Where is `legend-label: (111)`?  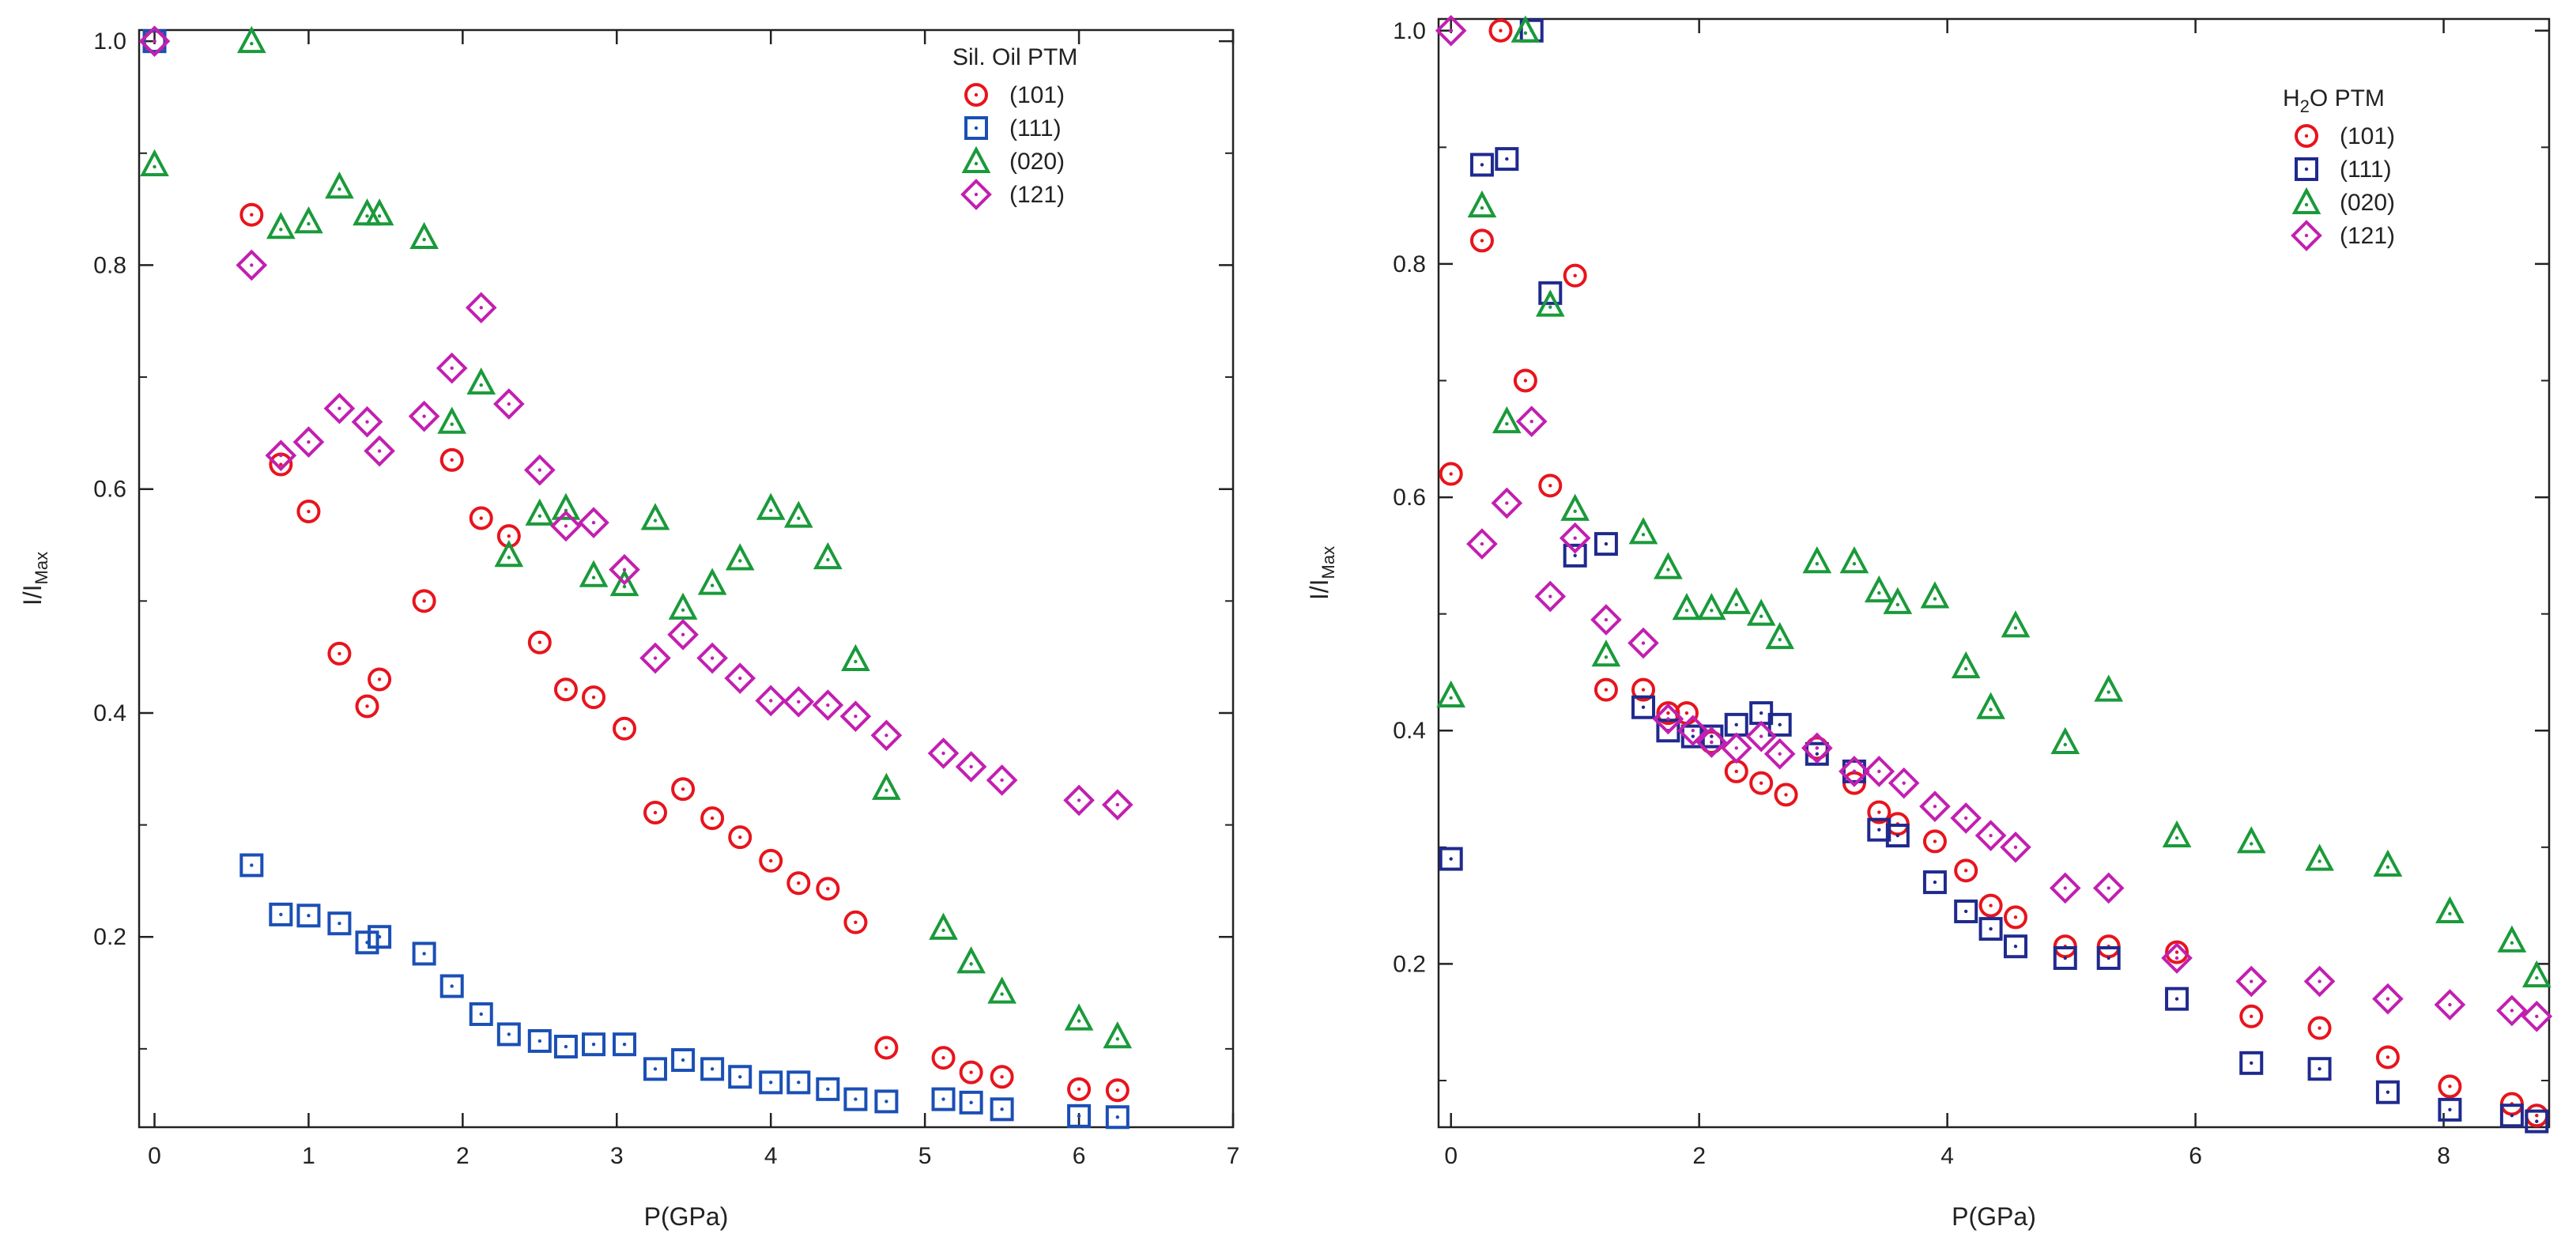 legend-label: (111) is located at coordinates (1035, 128).